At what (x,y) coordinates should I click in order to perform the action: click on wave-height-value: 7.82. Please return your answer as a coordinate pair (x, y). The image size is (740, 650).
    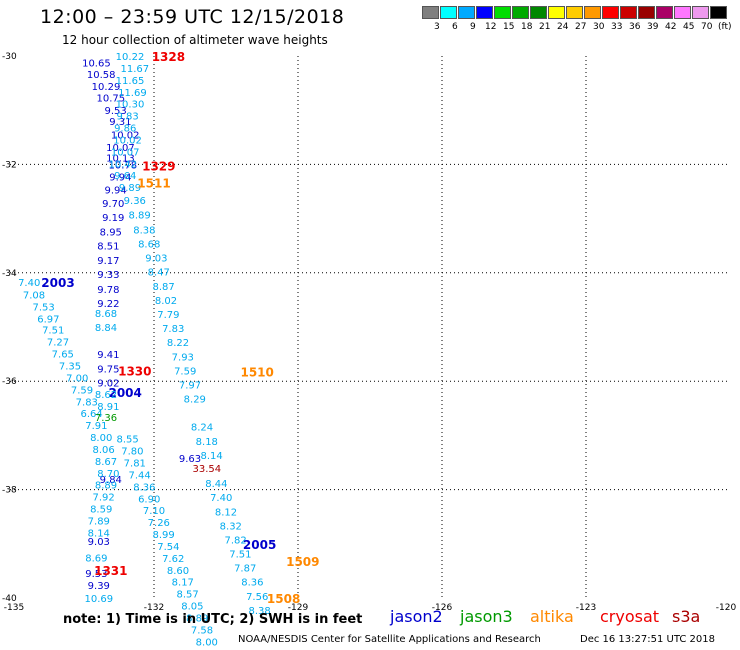
    Looking at the image, I should click on (235, 540).